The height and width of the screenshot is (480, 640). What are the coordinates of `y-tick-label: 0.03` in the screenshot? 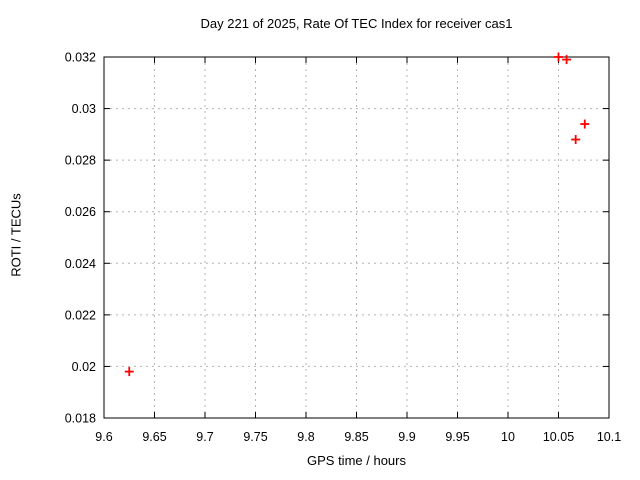 It's located at (84, 109).